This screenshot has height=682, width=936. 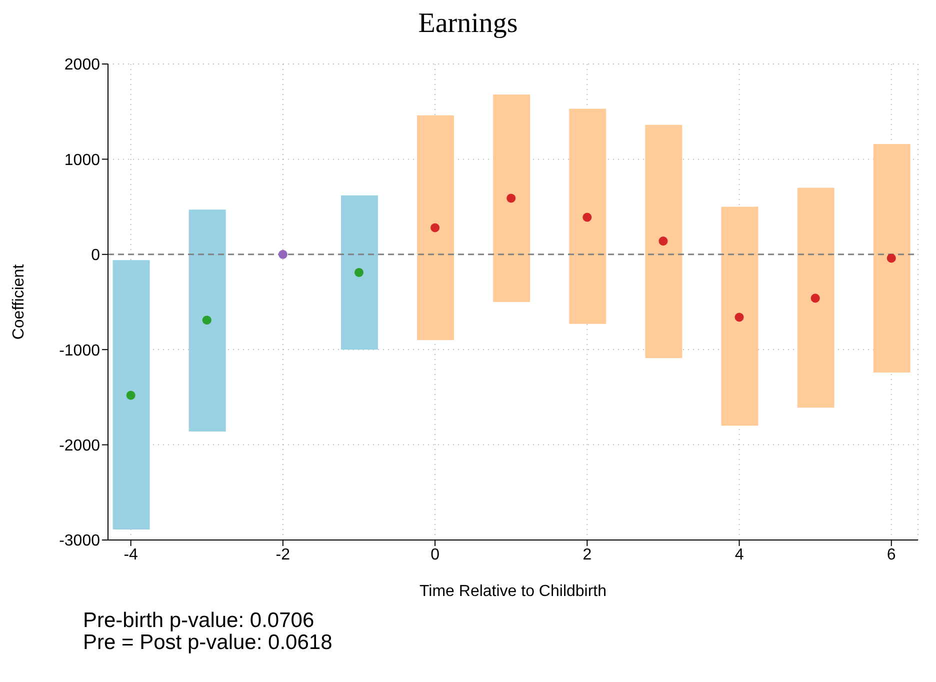 What do you see at coordinates (891, 555) in the screenshot?
I see `x-tick-label: 6` at bounding box center [891, 555].